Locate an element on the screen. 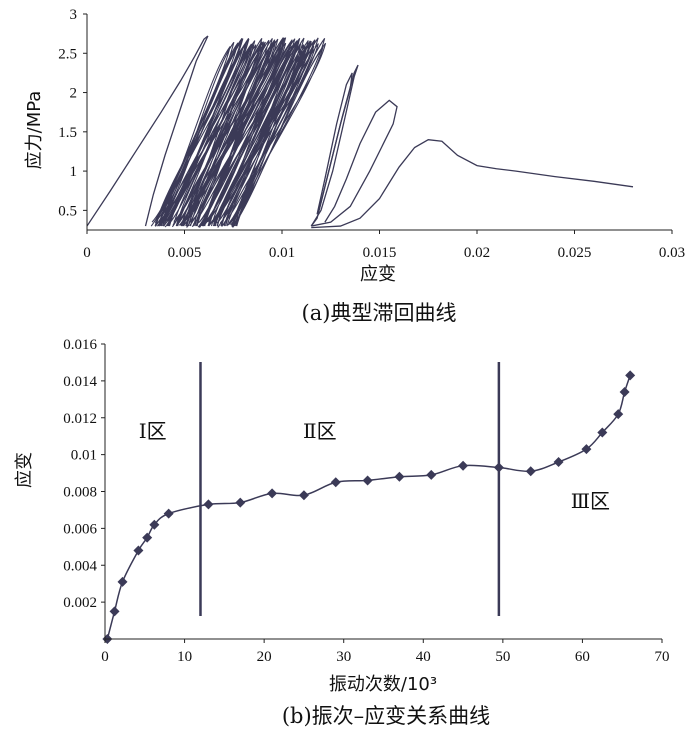  y-tick-label-b: 0.006 is located at coordinates (80, 529).